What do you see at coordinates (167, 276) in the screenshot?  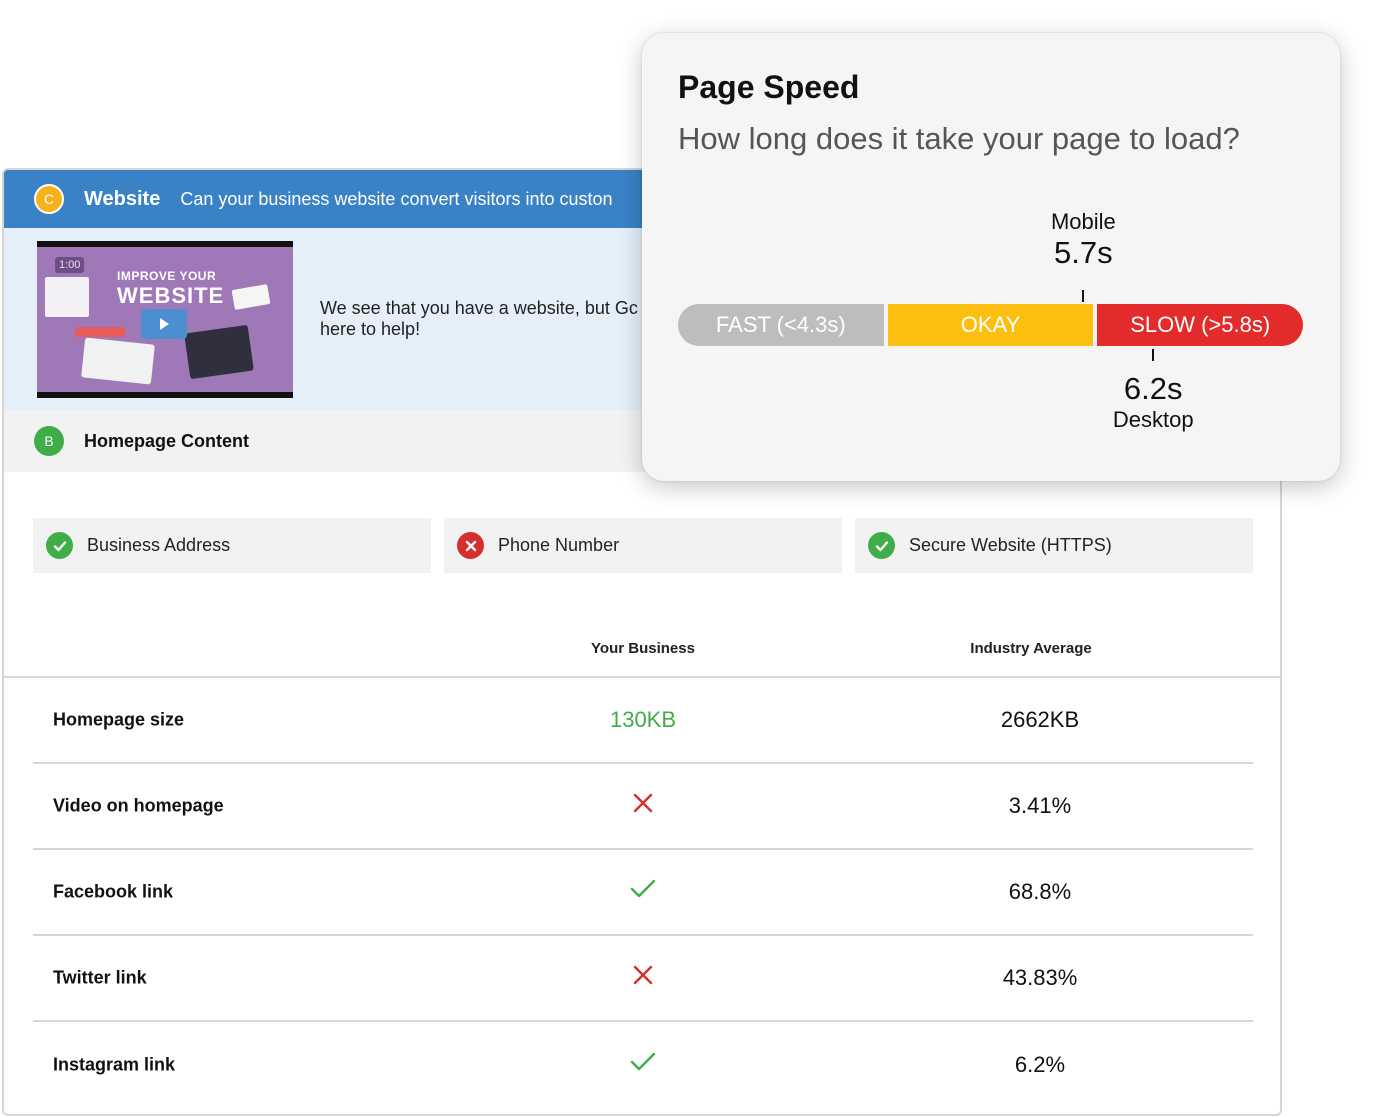 I see `video-caption-line1: IMPROVE YOUR` at bounding box center [167, 276].